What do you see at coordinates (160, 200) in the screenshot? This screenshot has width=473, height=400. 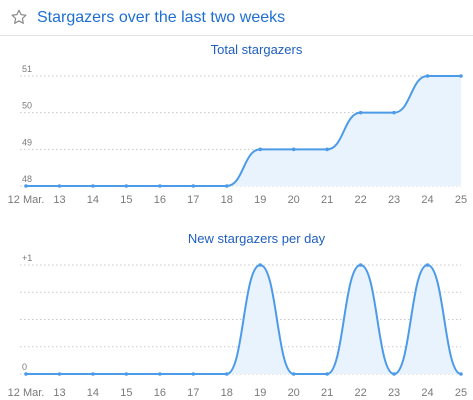 I see `total-x-tick-label: 16` at bounding box center [160, 200].